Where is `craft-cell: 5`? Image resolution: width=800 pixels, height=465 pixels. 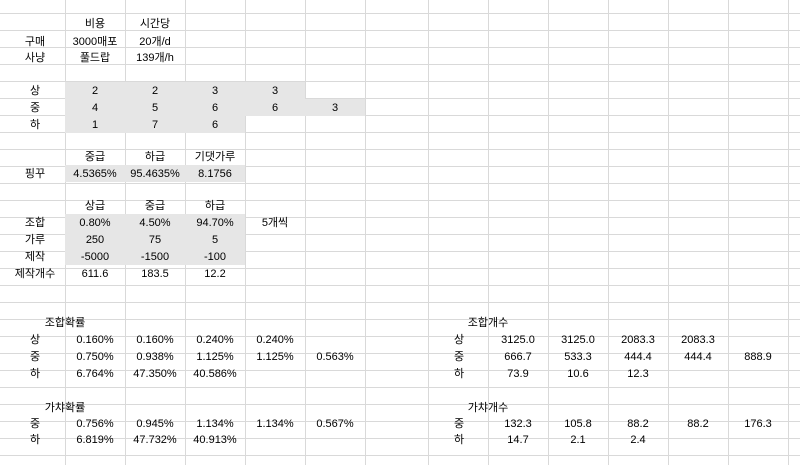 craft-cell: 5 is located at coordinates (215, 240).